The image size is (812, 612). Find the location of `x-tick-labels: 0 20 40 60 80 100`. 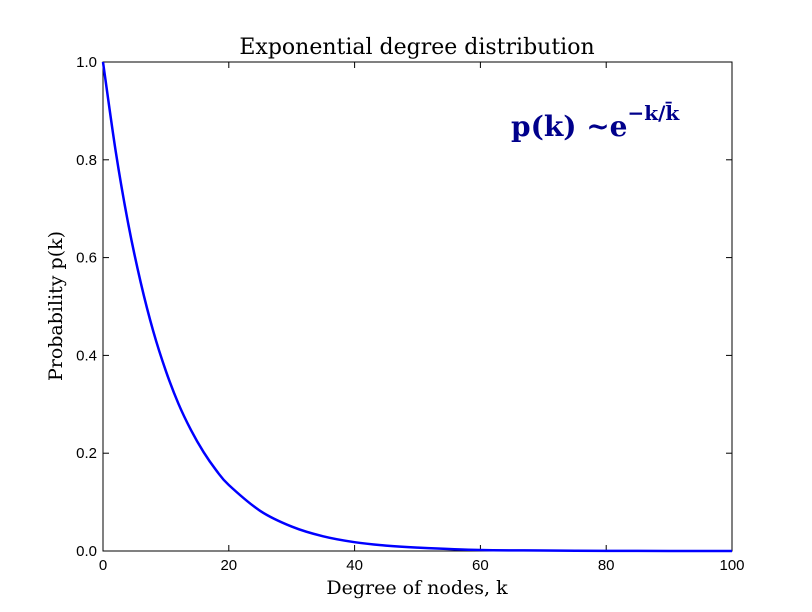

x-tick-labels: 0 20 40 60 80 100 is located at coordinates (422, 565).